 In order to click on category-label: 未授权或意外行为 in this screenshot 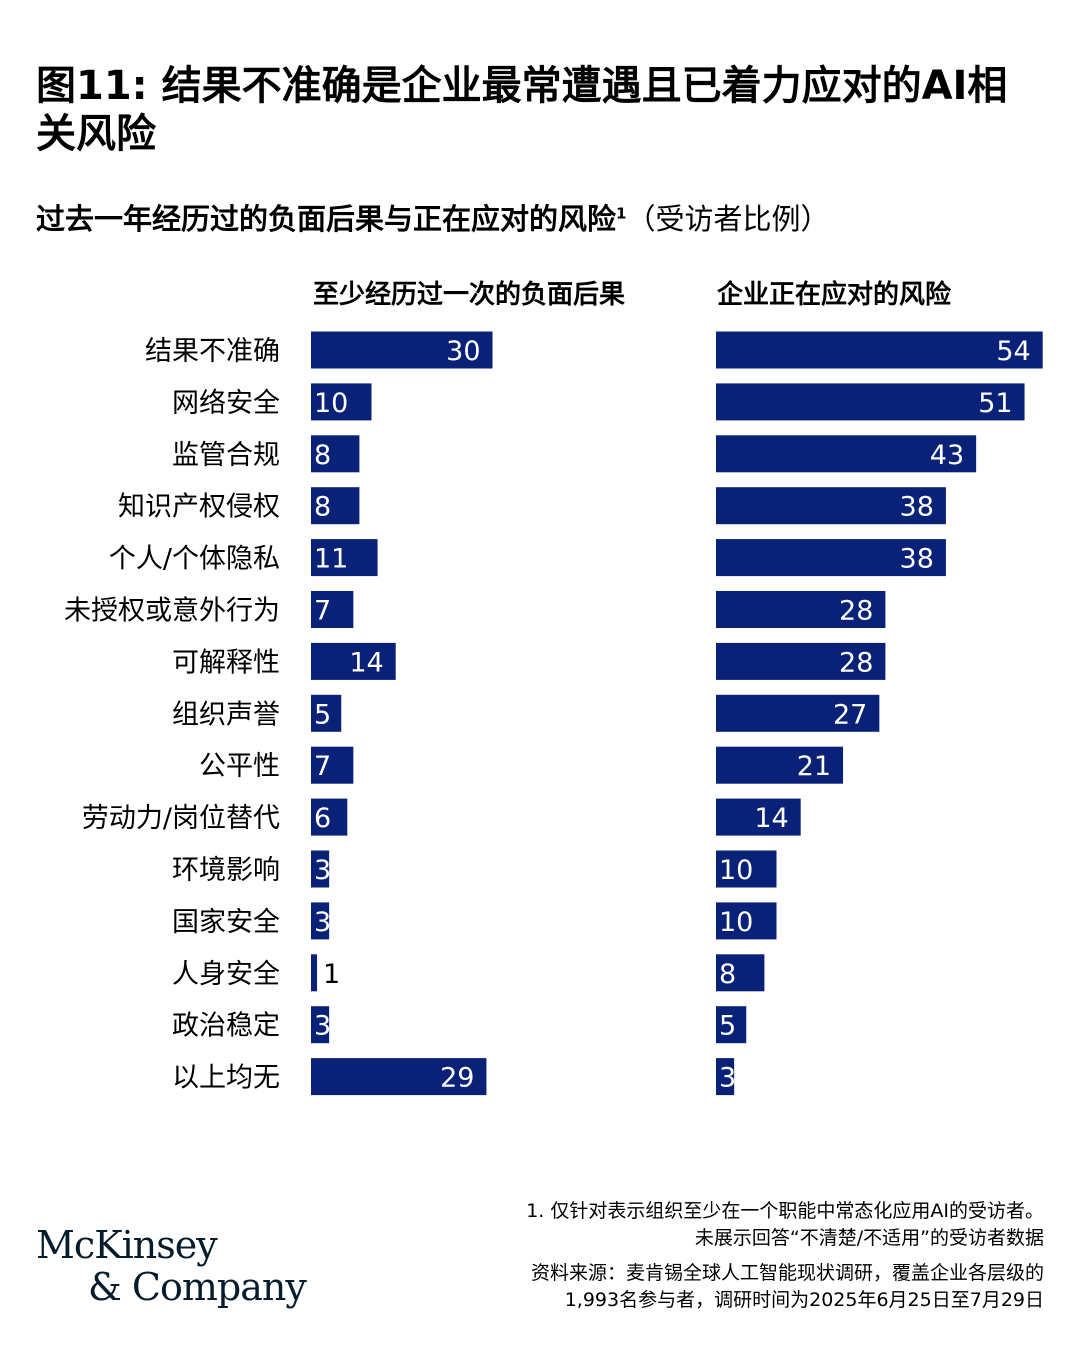, I will do `click(172, 611)`.